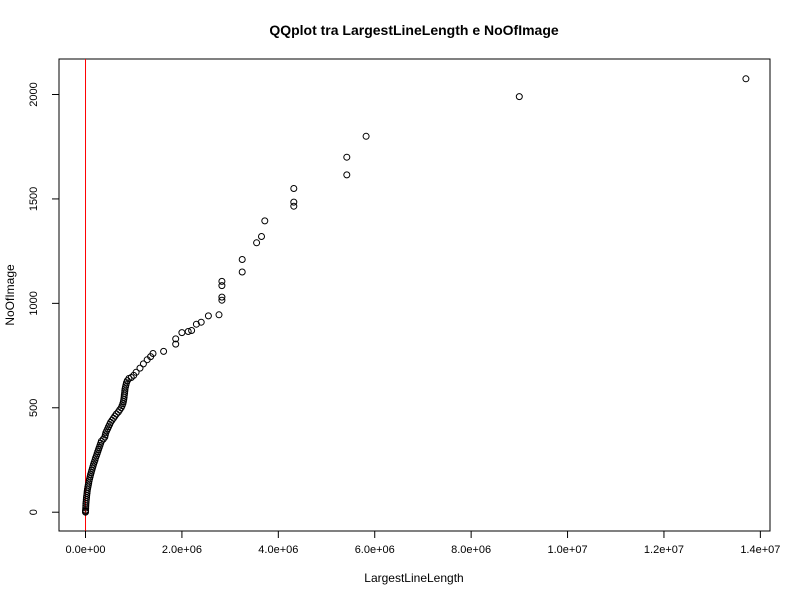 Image resolution: width=800 pixels, height=600 pixels. What do you see at coordinates (85, 550) in the screenshot?
I see `x-tick-label: 0.0e+00` at bounding box center [85, 550].